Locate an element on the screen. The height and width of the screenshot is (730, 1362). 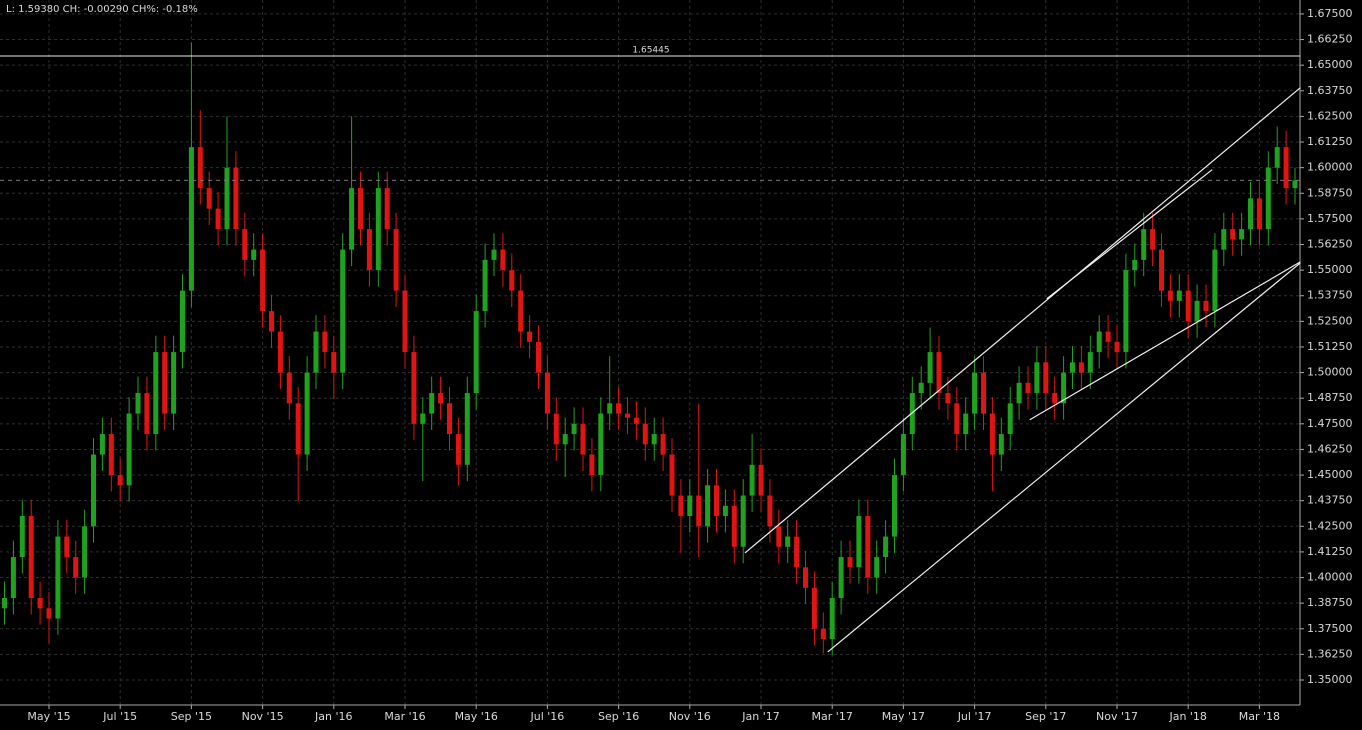
y-tick-label: 1.63750 is located at coordinates (1330, 90).